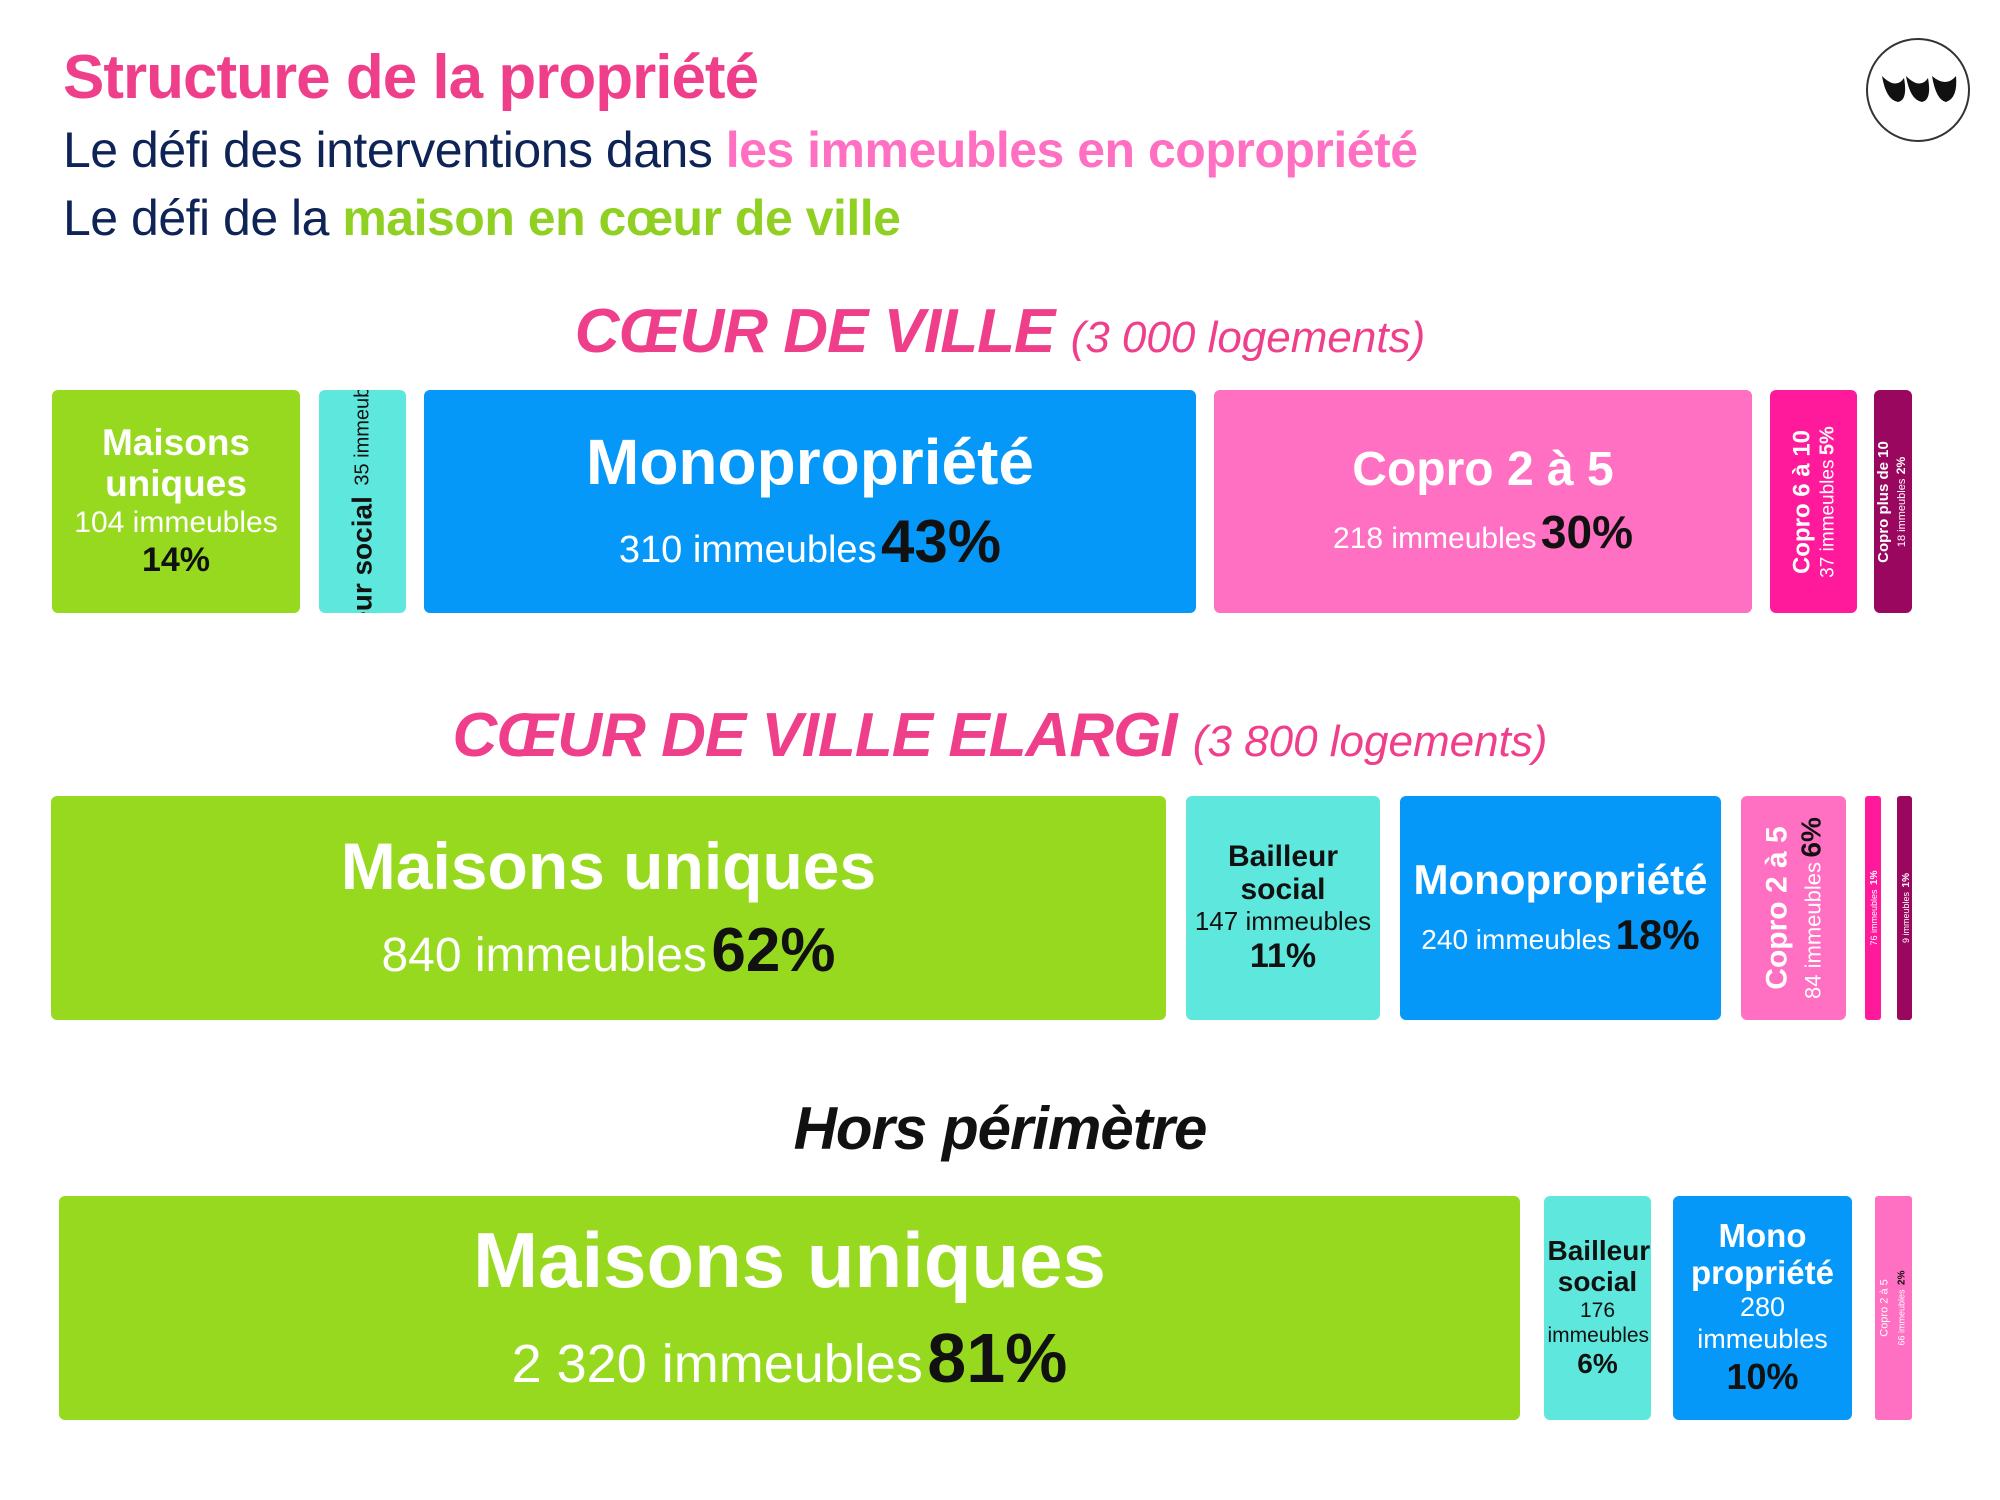 Image resolution: width=2000 pixels, height=1500 pixels. Describe the element at coordinates (362, 438) in the screenshot. I see `bar-cdv-bailleur-count: 35 immeubles` at that location.